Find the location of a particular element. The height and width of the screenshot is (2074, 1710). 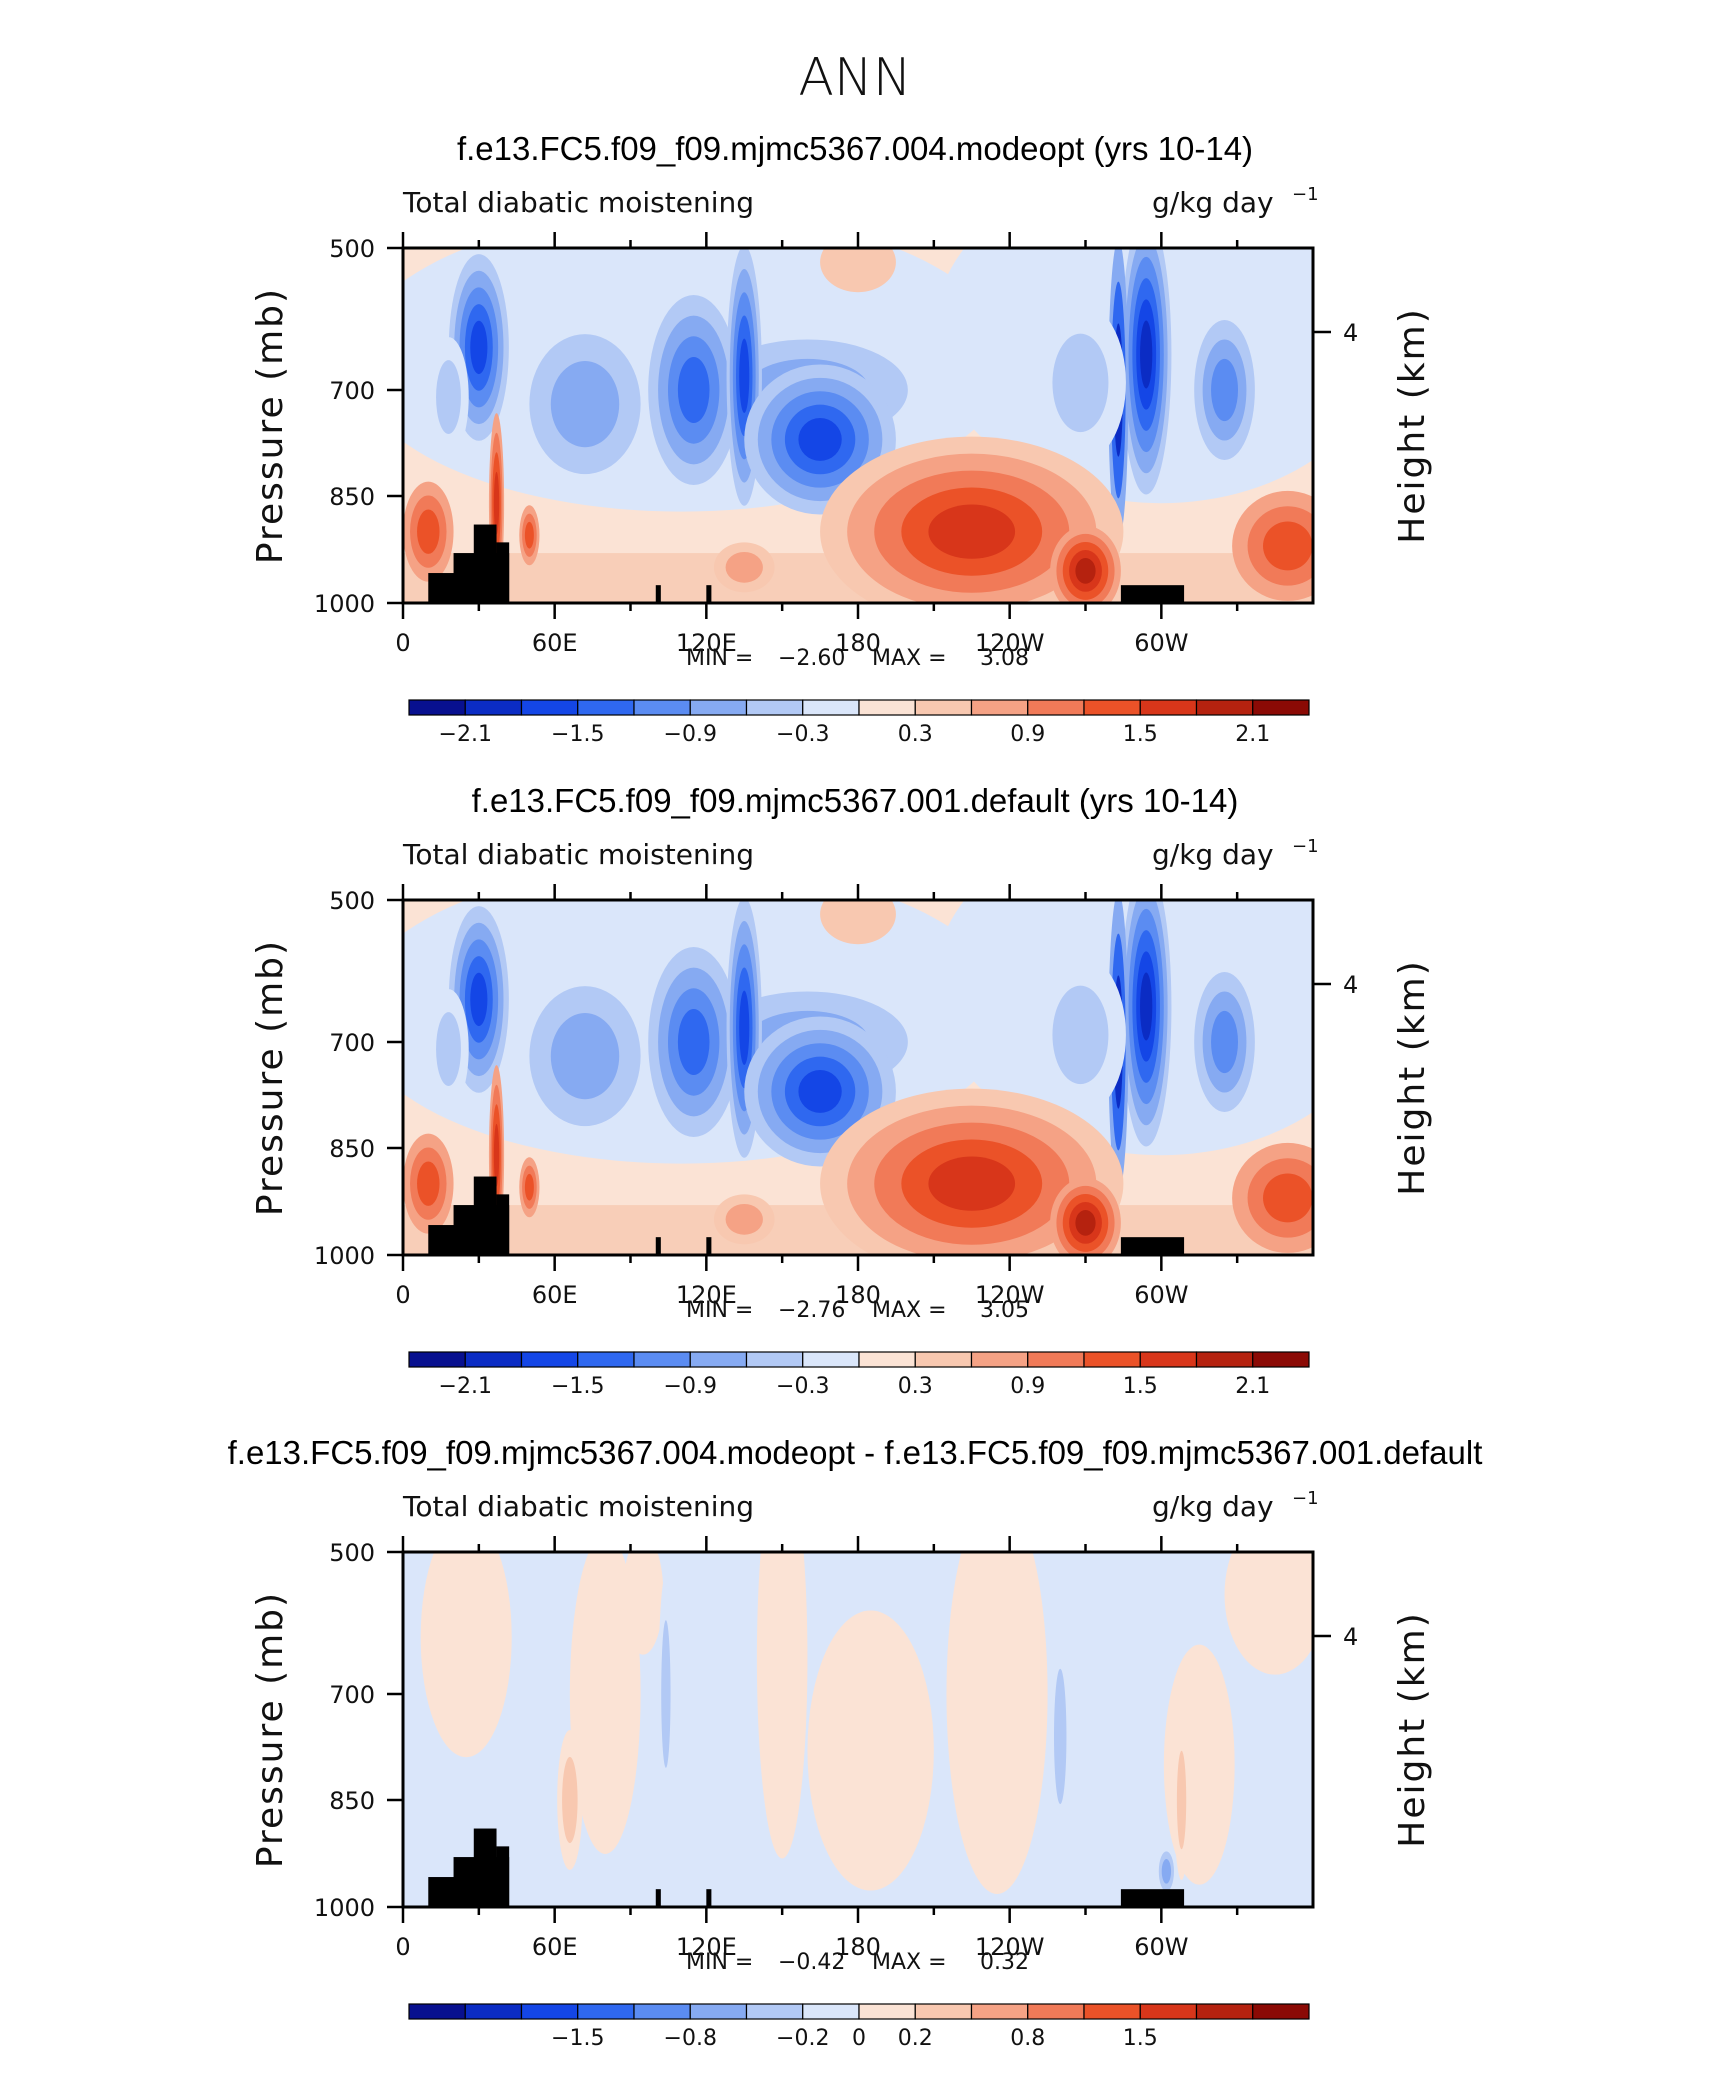

y2-axis-title: Height (km) is located at coordinates (1412, 1077).